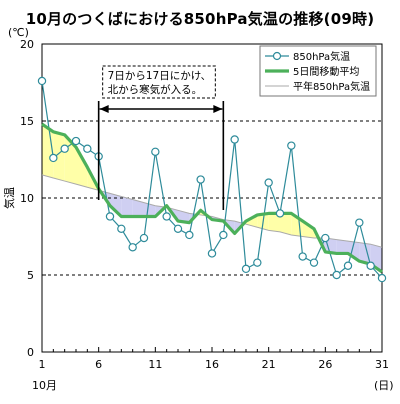 This screenshot has width=400, height=404. Describe the element at coordinates (18, 32) in the screenshot. I see `y-unit-label: (℃)` at that location.